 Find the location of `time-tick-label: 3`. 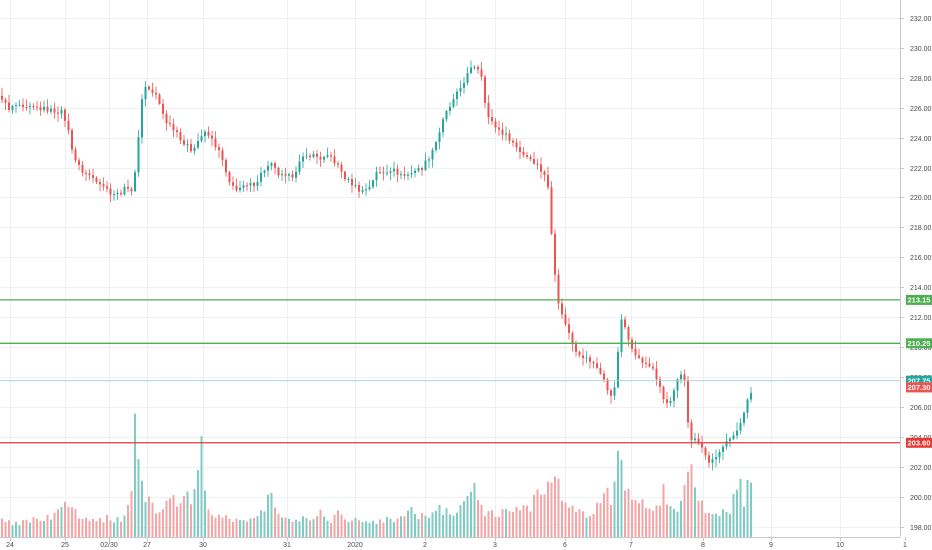

time-tick-label: 3 is located at coordinates (495, 545).